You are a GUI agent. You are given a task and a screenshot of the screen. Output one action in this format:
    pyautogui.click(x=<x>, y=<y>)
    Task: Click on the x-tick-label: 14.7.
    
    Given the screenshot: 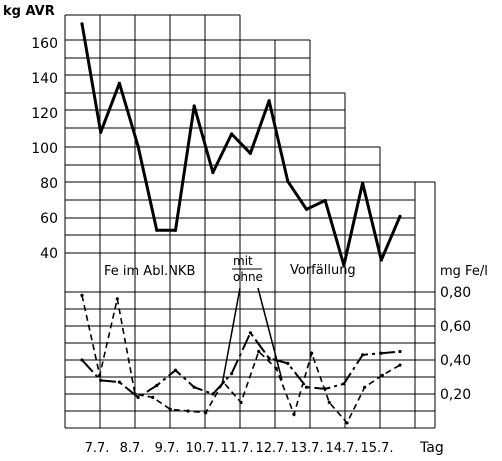 What is the action you would take?
    pyautogui.click(x=341, y=448)
    